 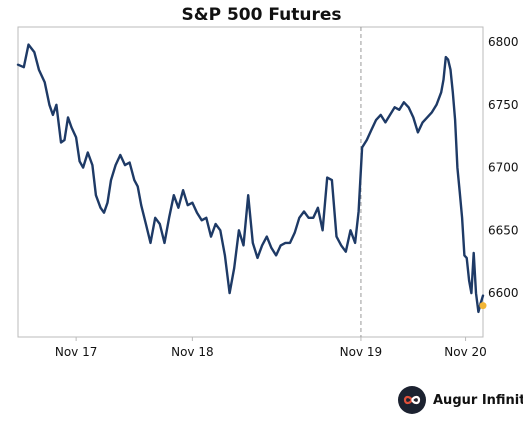 What do you see at coordinates (192, 352) in the screenshot?
I see `x-tick-label: Nov 18` at bounding box center [192, 352].